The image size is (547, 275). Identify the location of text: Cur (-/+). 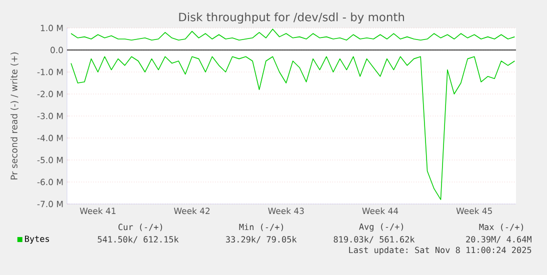
(140, 228).